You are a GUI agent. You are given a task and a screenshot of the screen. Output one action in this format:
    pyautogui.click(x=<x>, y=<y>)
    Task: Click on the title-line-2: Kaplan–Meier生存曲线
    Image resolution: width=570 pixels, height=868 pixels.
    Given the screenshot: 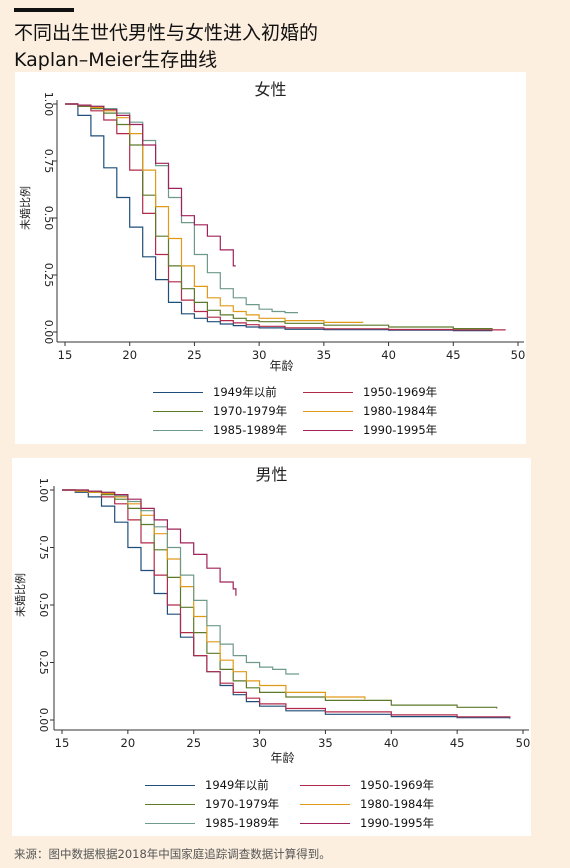 What is the action you would take?
    pyautogui.click(x=116, y=60)
    